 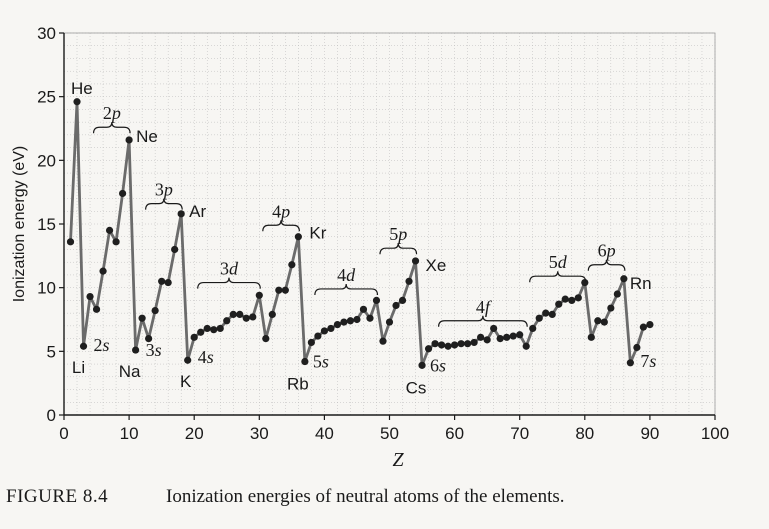 What do you see at coordinates (298, 384) in the screenshot?
I see `element-label: Rb` at bounding box center [298, 384].